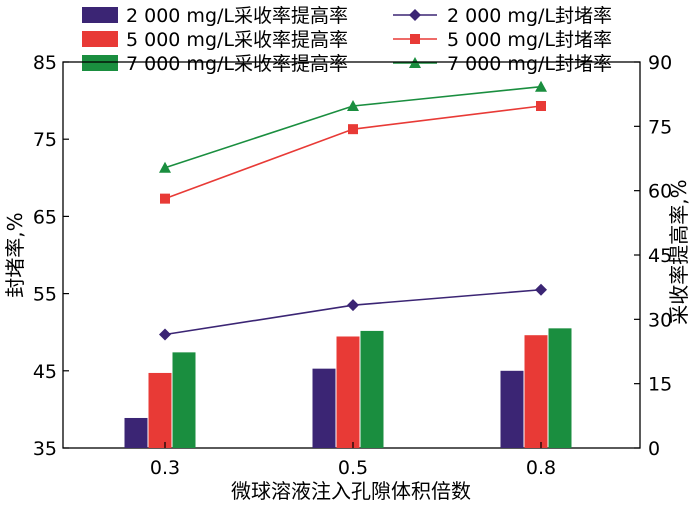 This screenshot has width=700, height=508. I want to click on legend-label: 5 000 mg/L采收率提高率, so click(237, 40).